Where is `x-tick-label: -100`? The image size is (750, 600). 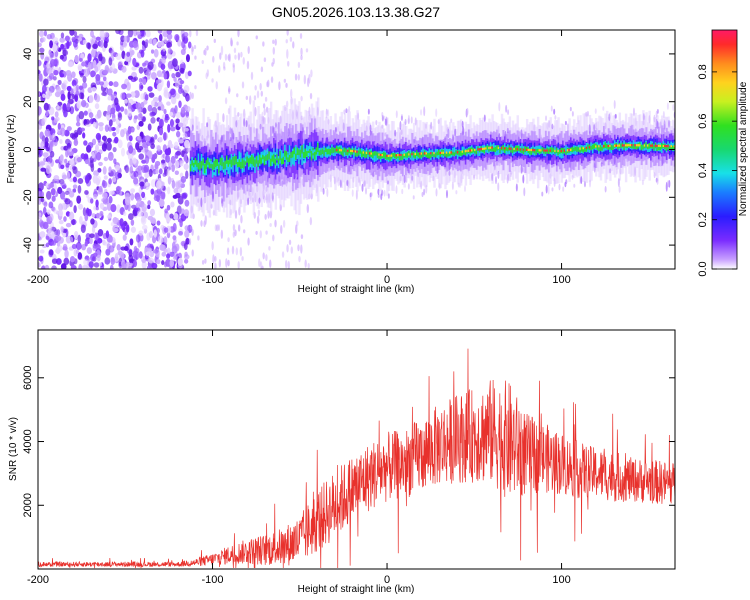
x-tick-label: -100 is located at coordinates (213, 580).